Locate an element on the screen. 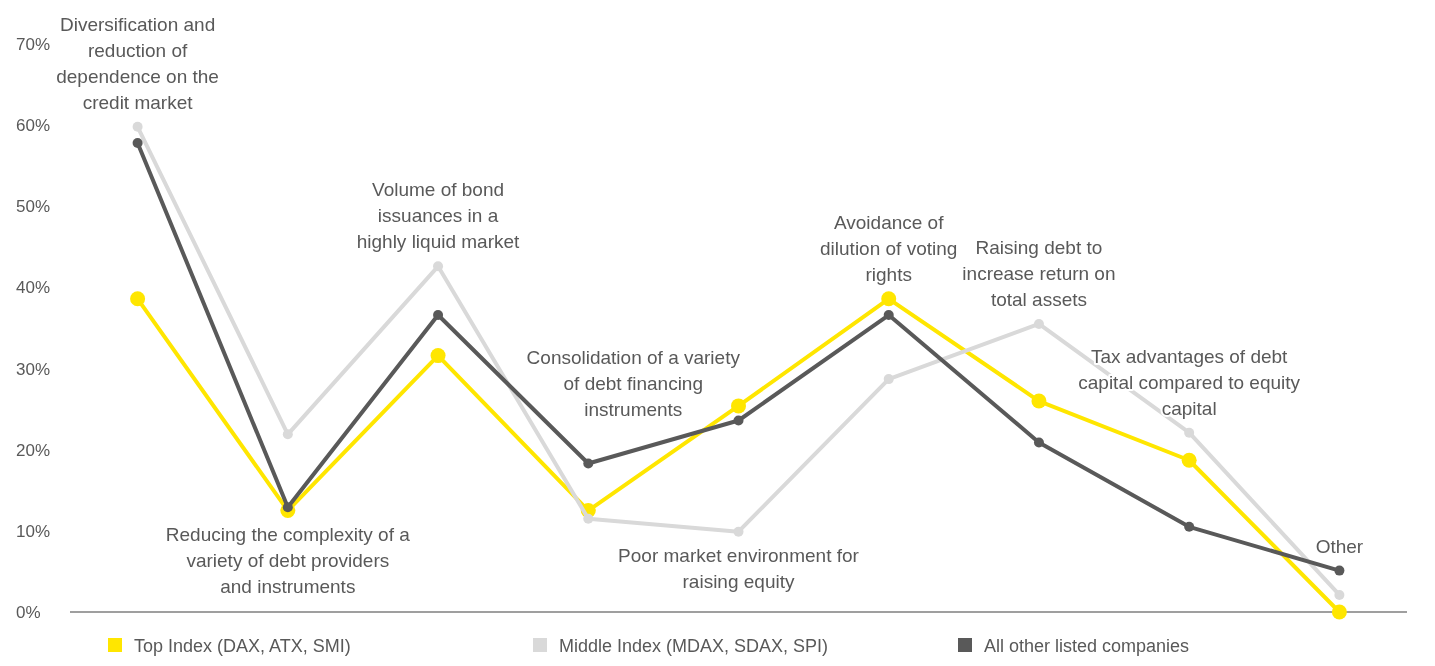 Image resolution: width=1435 pixels, height=666 pixels. x-tick-label: Poor market environment for raising equity is located at coordinates (739, 568).